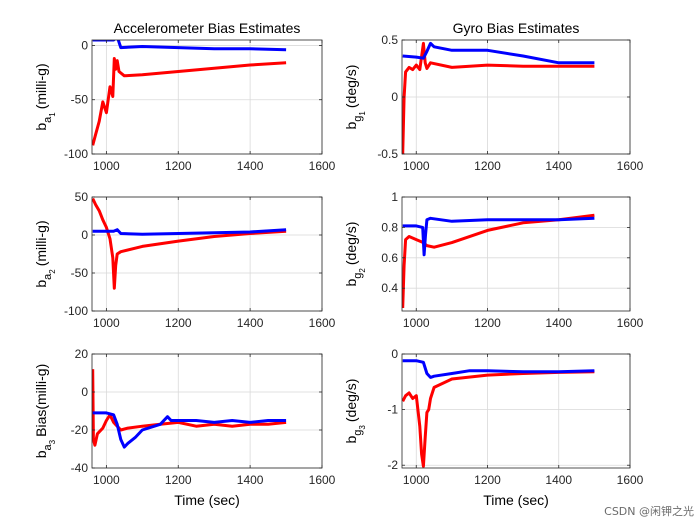 The image size is (700, 525). I want to click on y-tick-label: -2, so click(392, 465).